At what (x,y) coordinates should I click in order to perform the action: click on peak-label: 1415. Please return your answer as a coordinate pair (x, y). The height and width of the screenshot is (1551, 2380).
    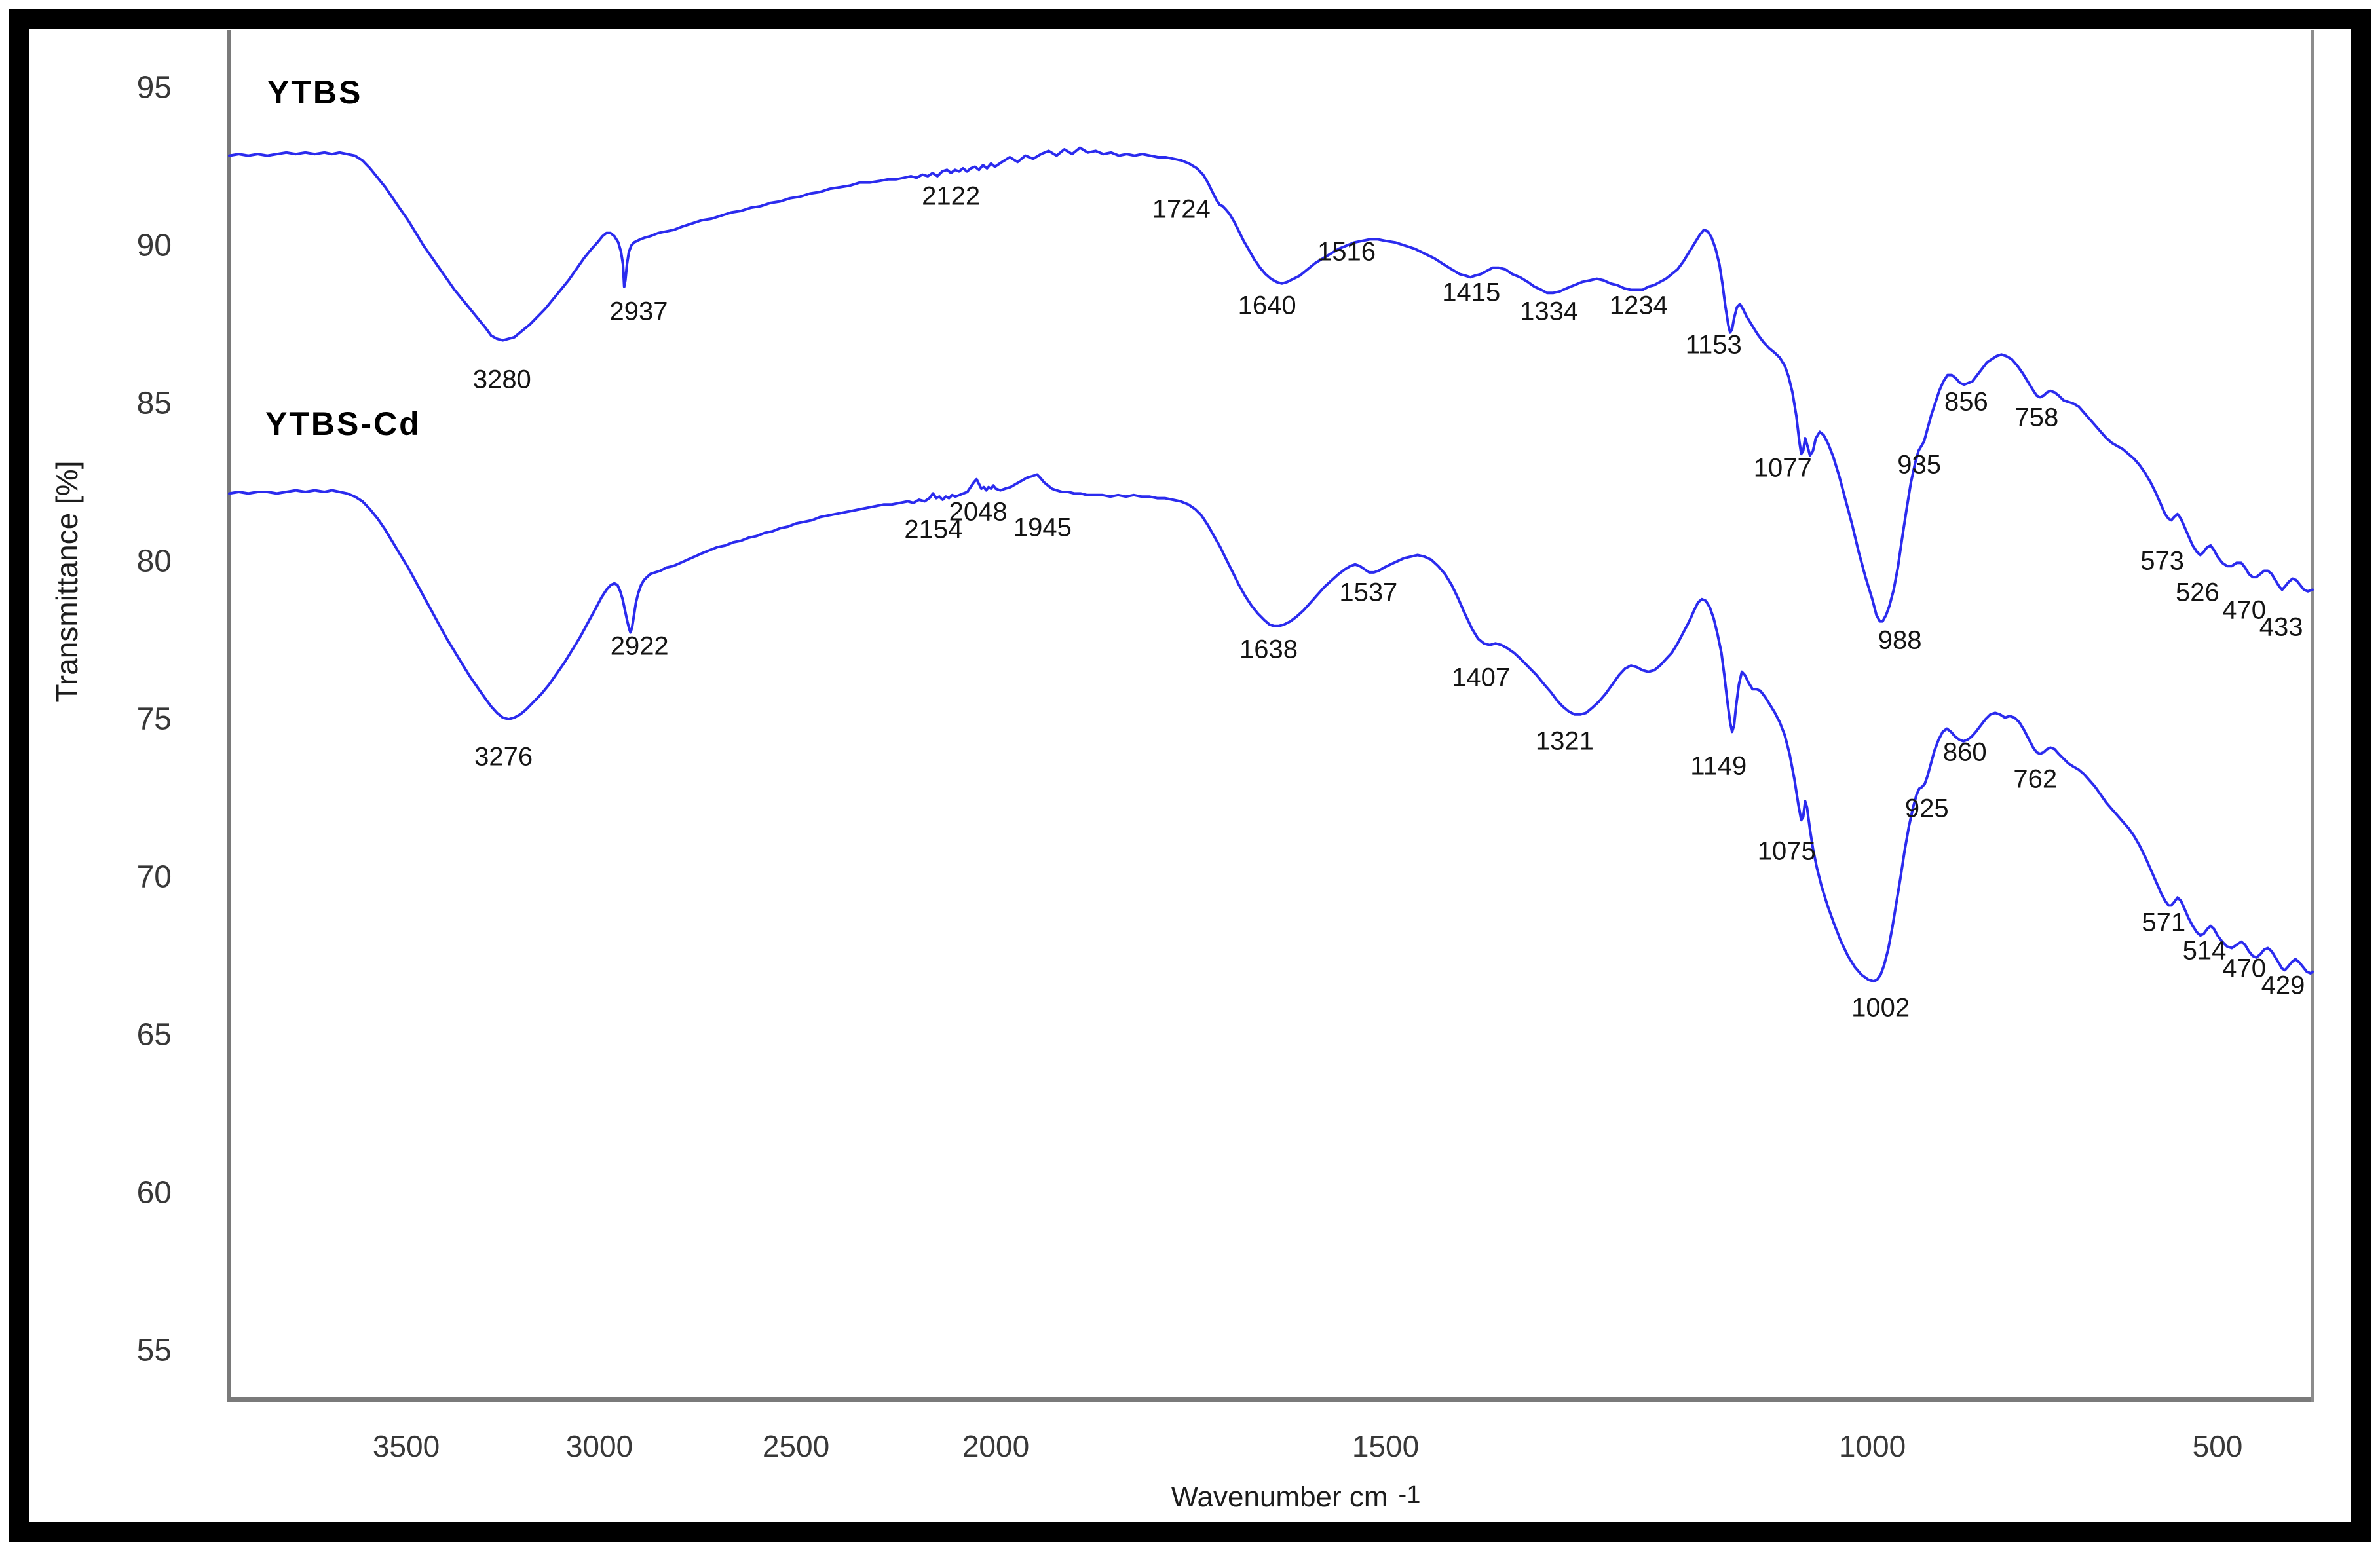
    Looking at the image, I should click on (1471, 292).